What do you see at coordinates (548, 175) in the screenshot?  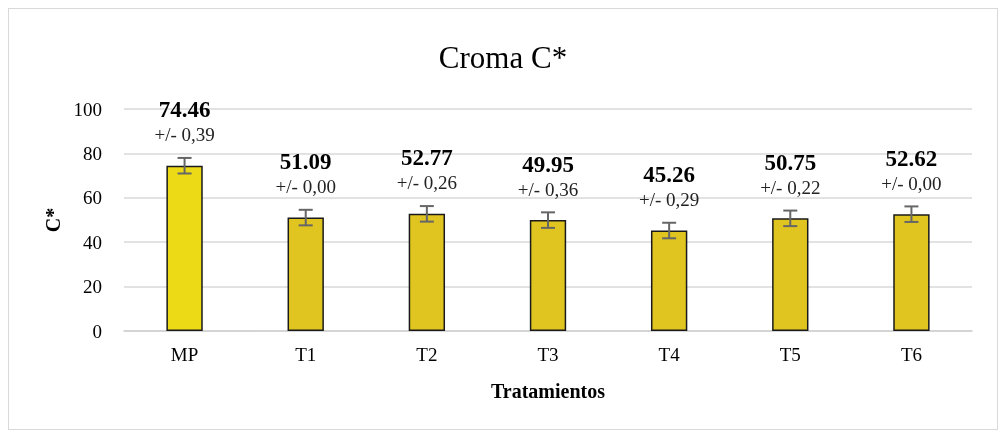 I see `data-label: 49.95 +/- 0,36` at bounding box center [548, 175].